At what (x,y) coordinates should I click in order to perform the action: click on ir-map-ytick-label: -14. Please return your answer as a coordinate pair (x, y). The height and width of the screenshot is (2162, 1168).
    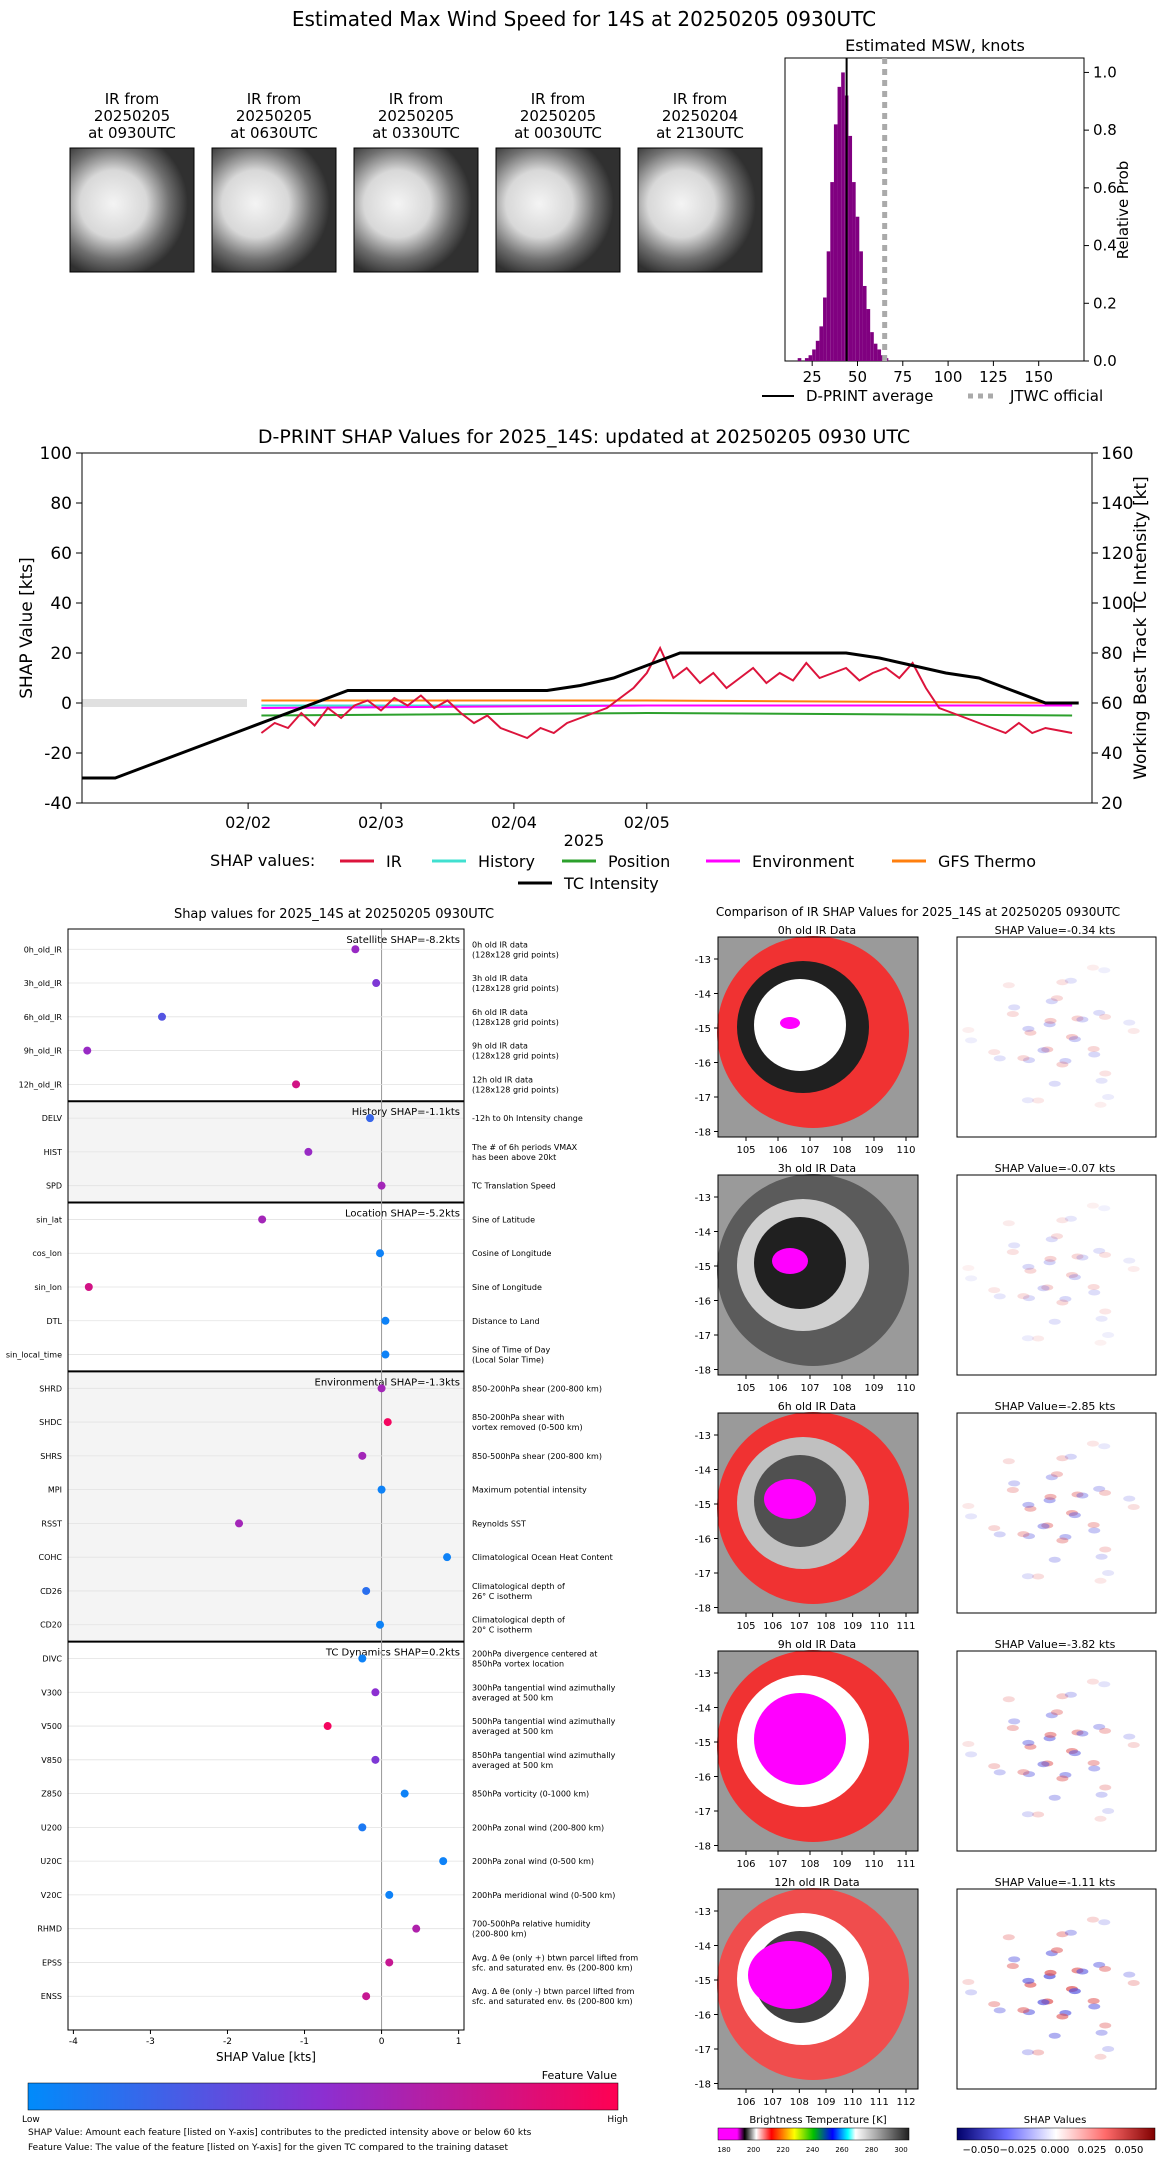
    Looking at the image, I should click on (703, 1709).